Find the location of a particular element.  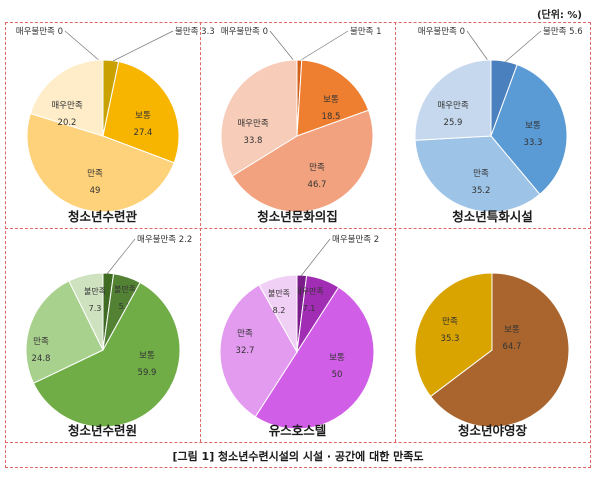

slice-value: 24.8 is located at coordinates (41, 359).